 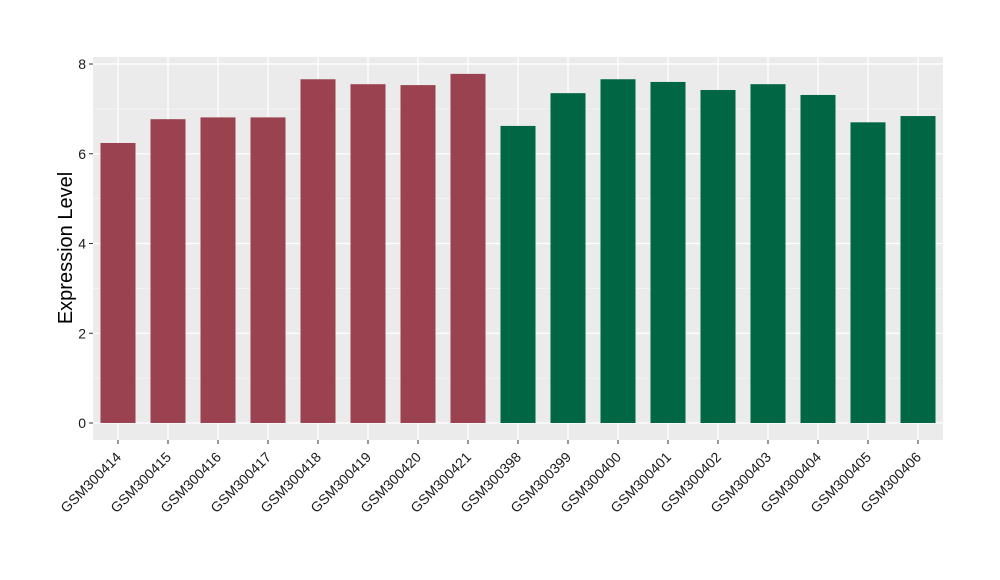 I want to click on y-tick-label: 2, so click(x=82, y=333).